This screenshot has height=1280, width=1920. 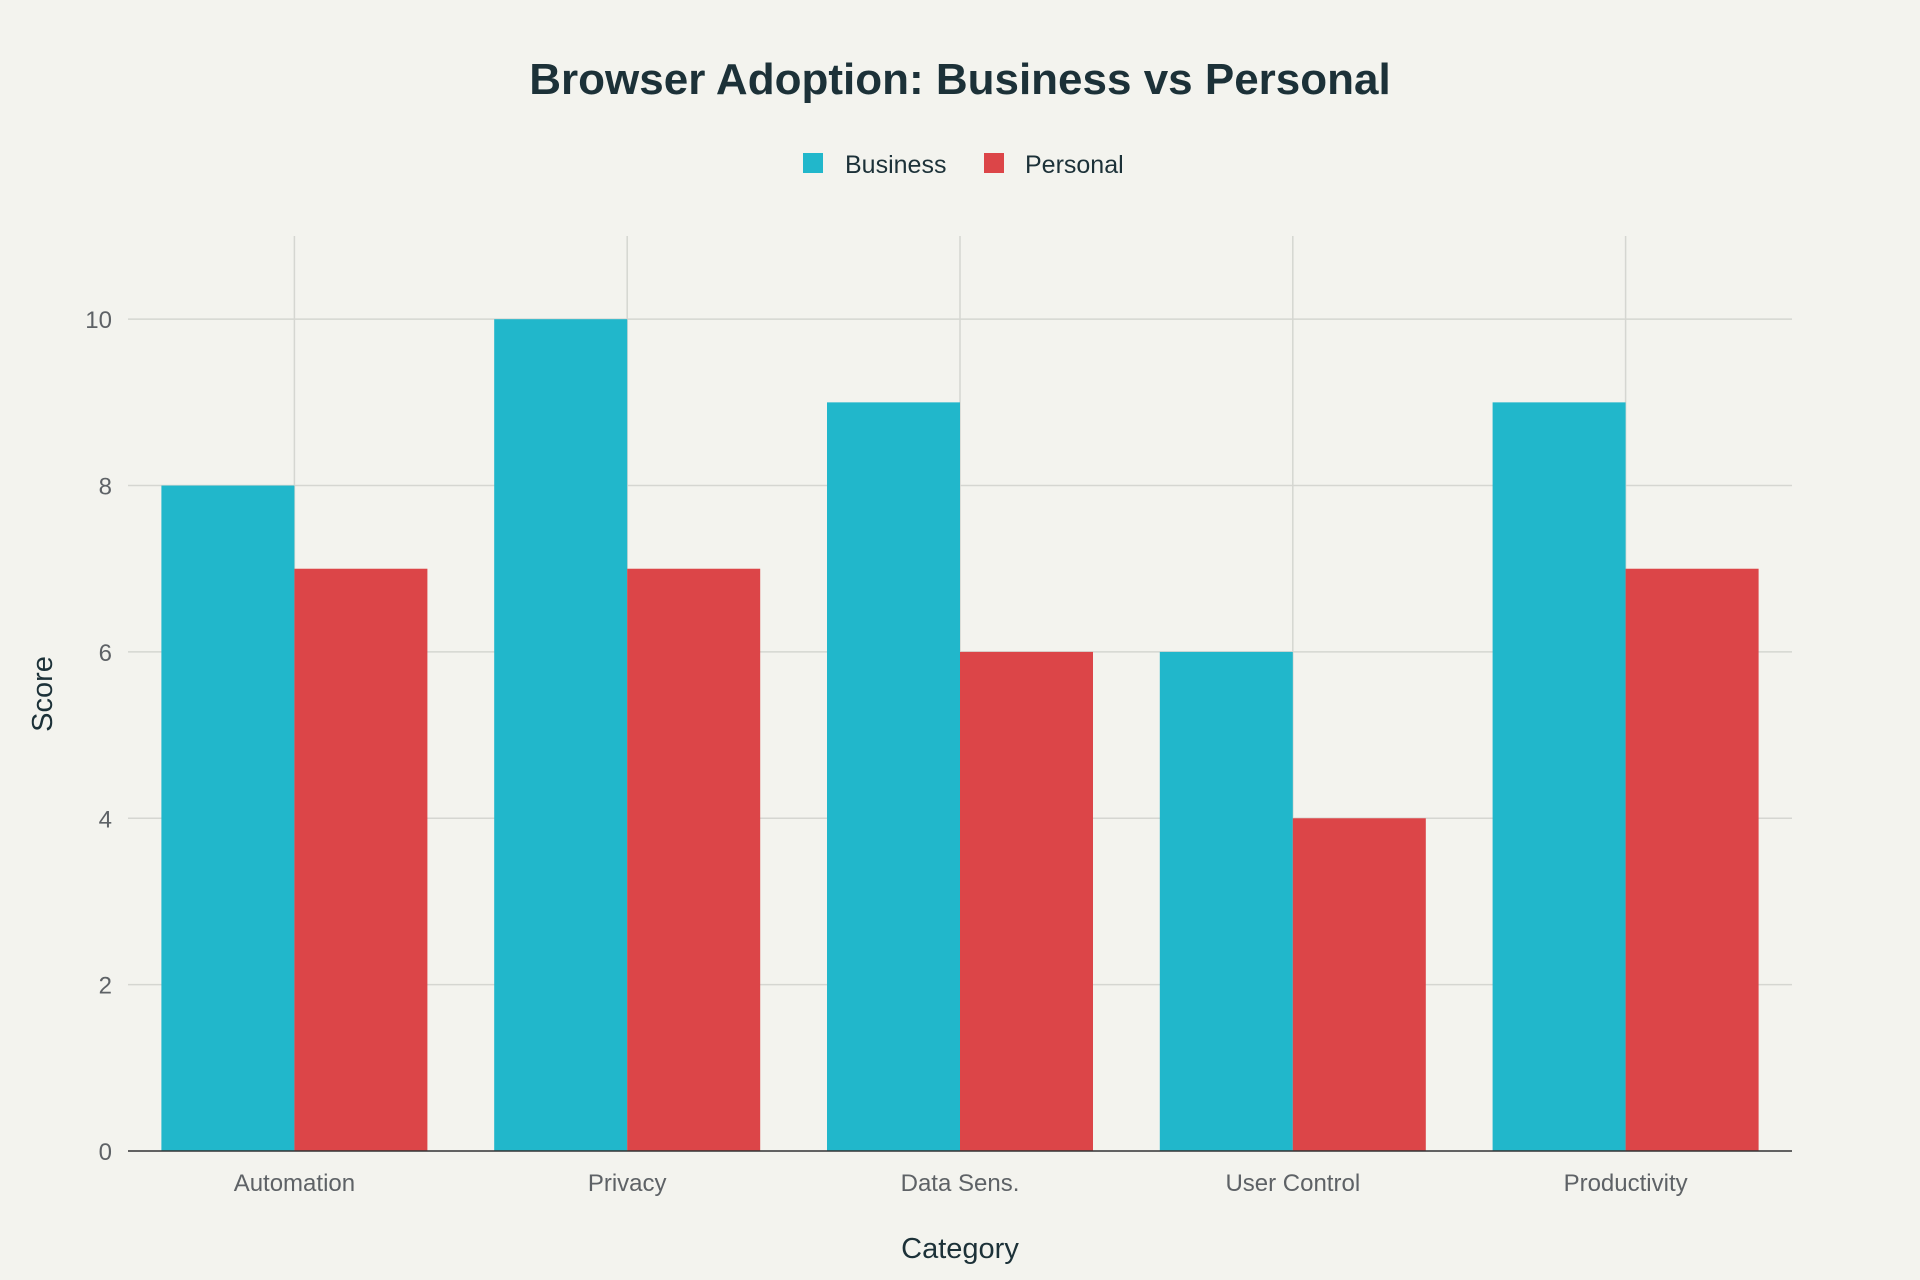 I want to click on bar-personal-user-control, so click(x=1359, y=984).